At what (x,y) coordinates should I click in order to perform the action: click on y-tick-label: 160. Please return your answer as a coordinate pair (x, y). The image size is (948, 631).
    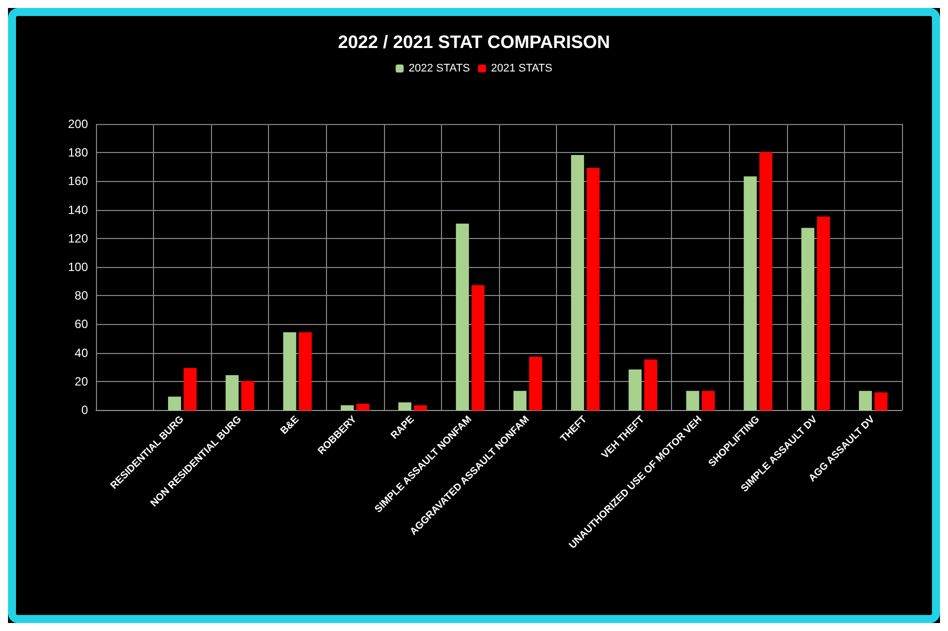
    Looking at the image, I should click on (78, 181).